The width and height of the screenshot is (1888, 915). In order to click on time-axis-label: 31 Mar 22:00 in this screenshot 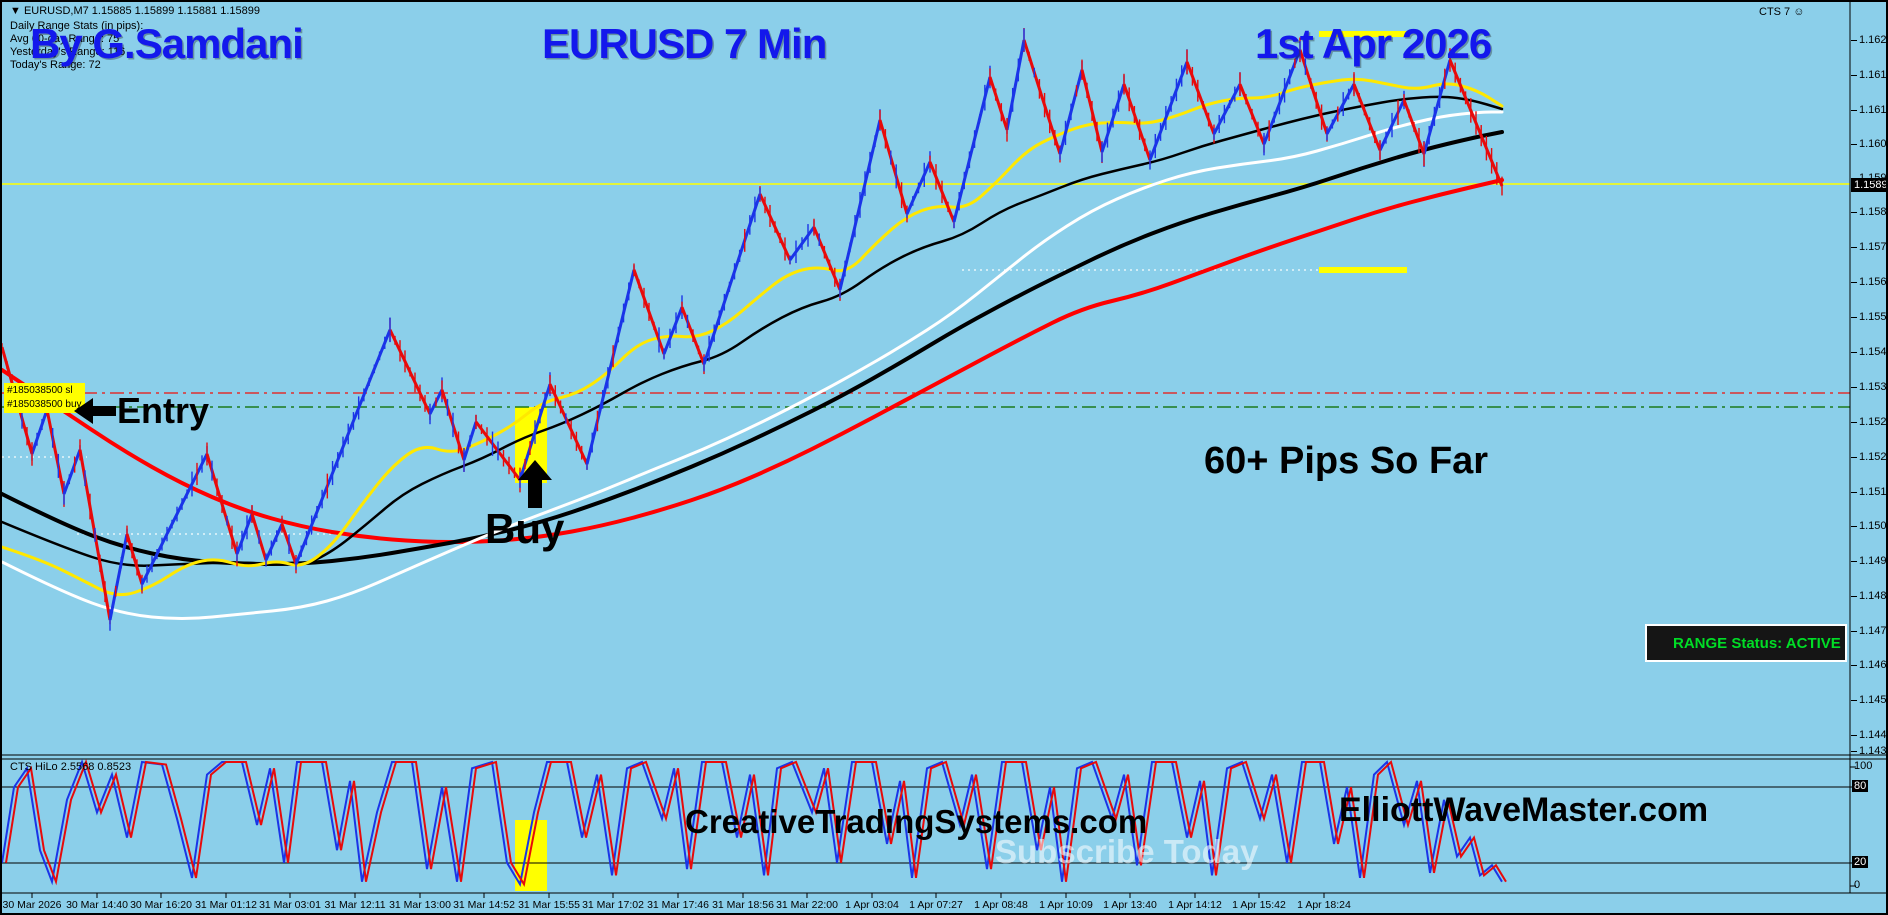, I will do `click(807, 905)`.